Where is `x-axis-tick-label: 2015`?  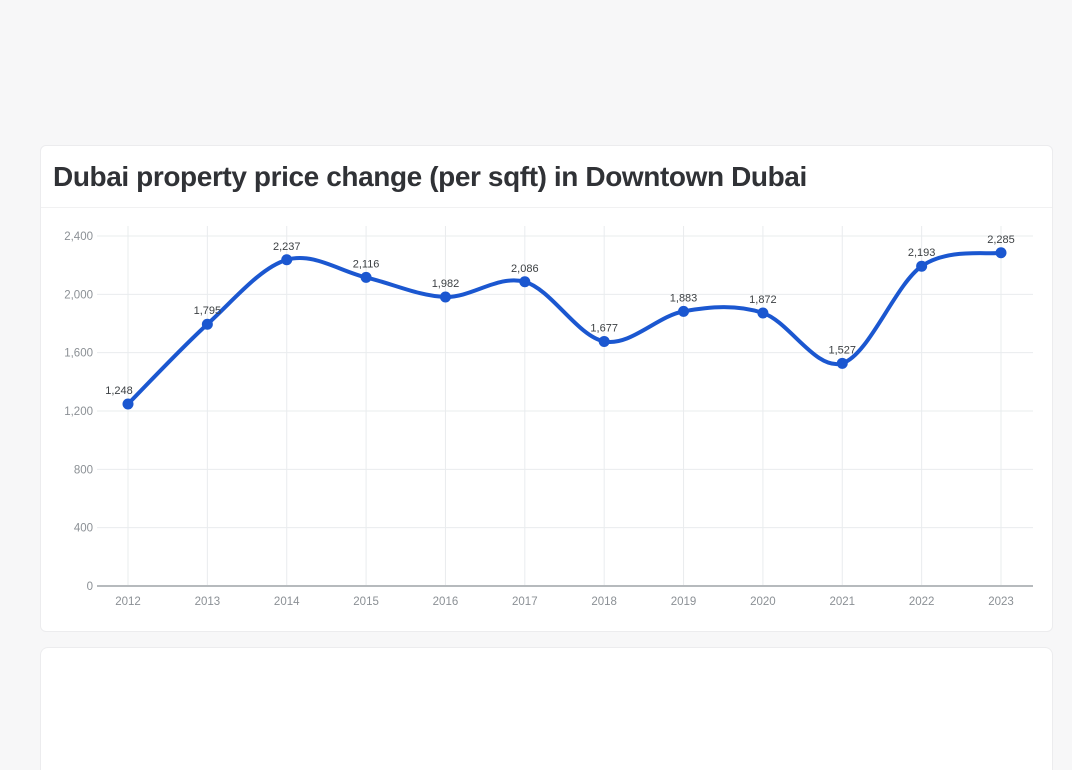
x-axis-tick-label: 2015 is located at coordinates (366, 602).